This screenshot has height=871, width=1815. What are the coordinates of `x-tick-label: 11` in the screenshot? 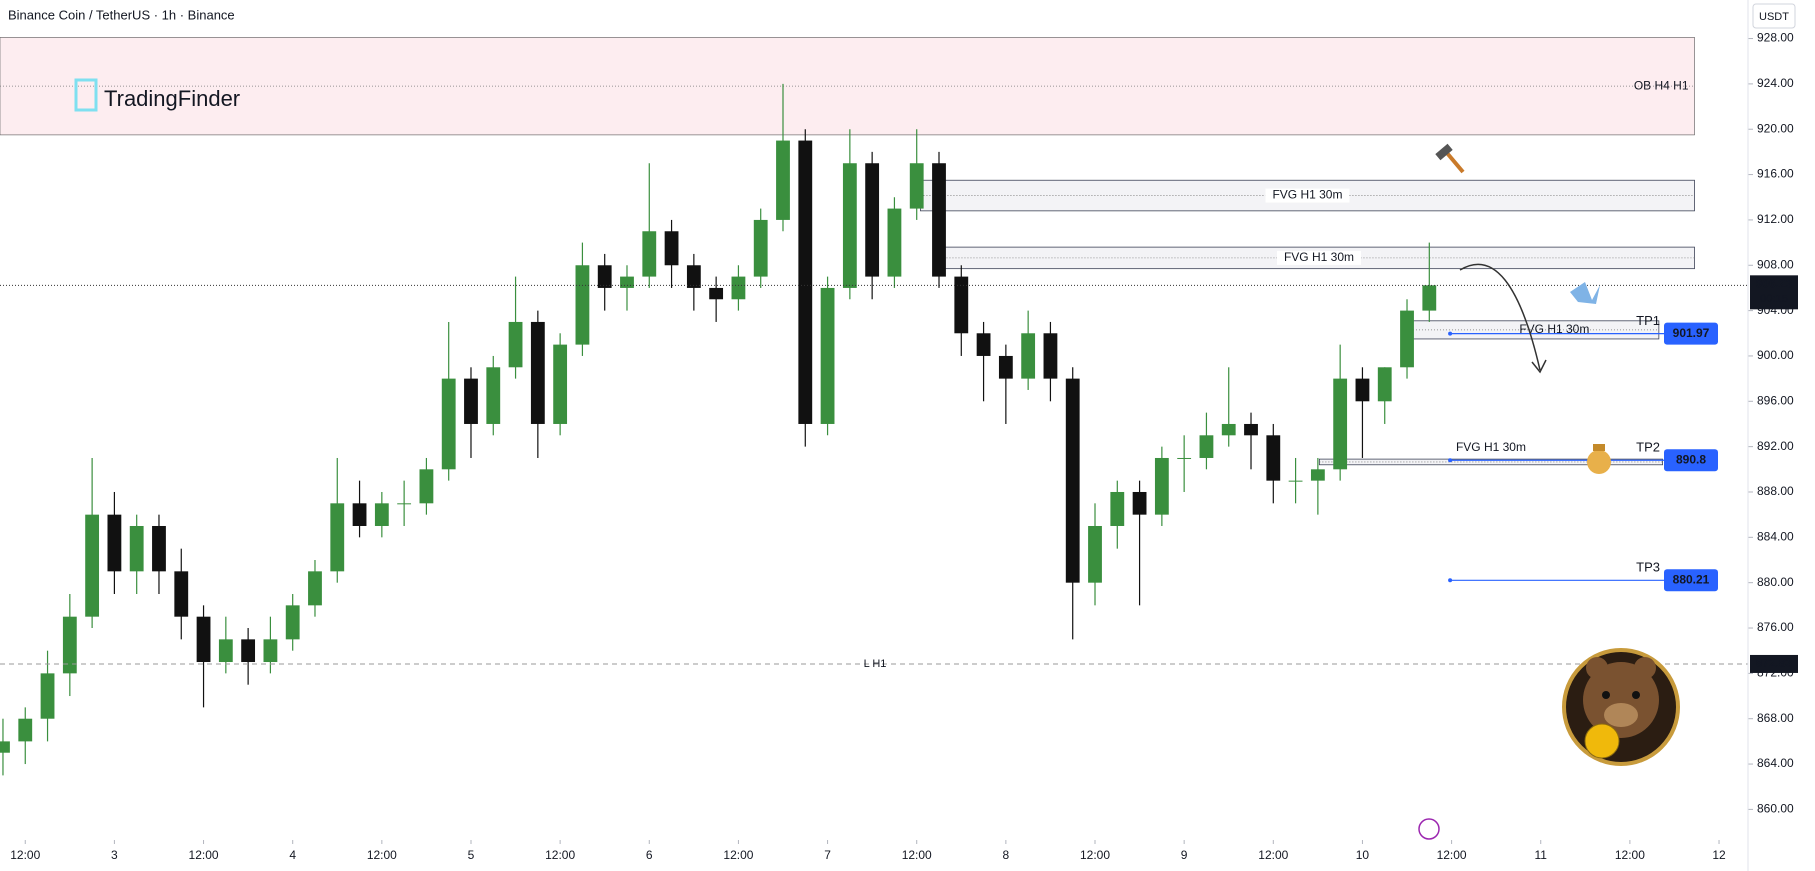 It's located at (1541, 855).